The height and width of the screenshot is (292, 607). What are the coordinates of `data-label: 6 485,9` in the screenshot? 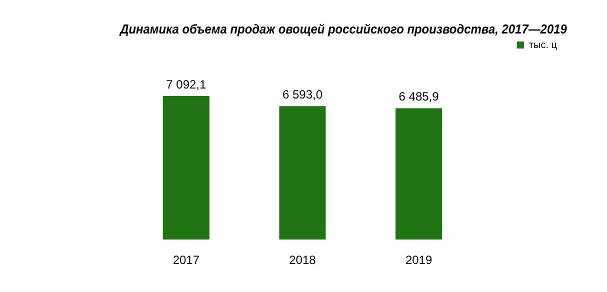 It's located at (419, 97).